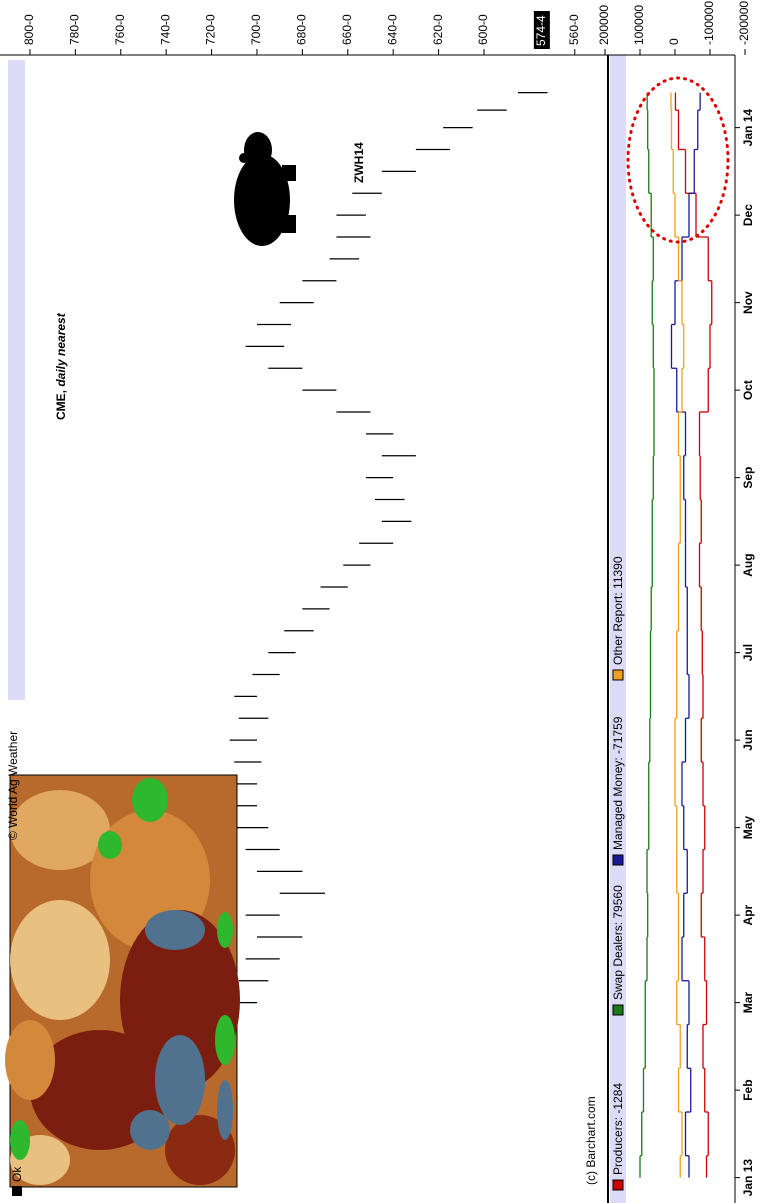 The image size is (763, 1203). I want to click on x-tick-label: Dec, so click(748, 215).